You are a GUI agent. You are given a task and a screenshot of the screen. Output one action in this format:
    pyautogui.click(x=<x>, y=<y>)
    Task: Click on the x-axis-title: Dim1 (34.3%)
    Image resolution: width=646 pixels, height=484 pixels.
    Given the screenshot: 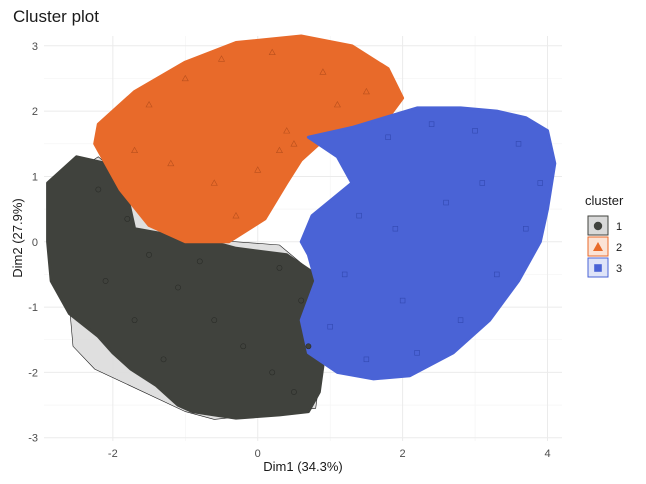 What is the action you would take?
    pyautogui.click(x=302, y=466)
    